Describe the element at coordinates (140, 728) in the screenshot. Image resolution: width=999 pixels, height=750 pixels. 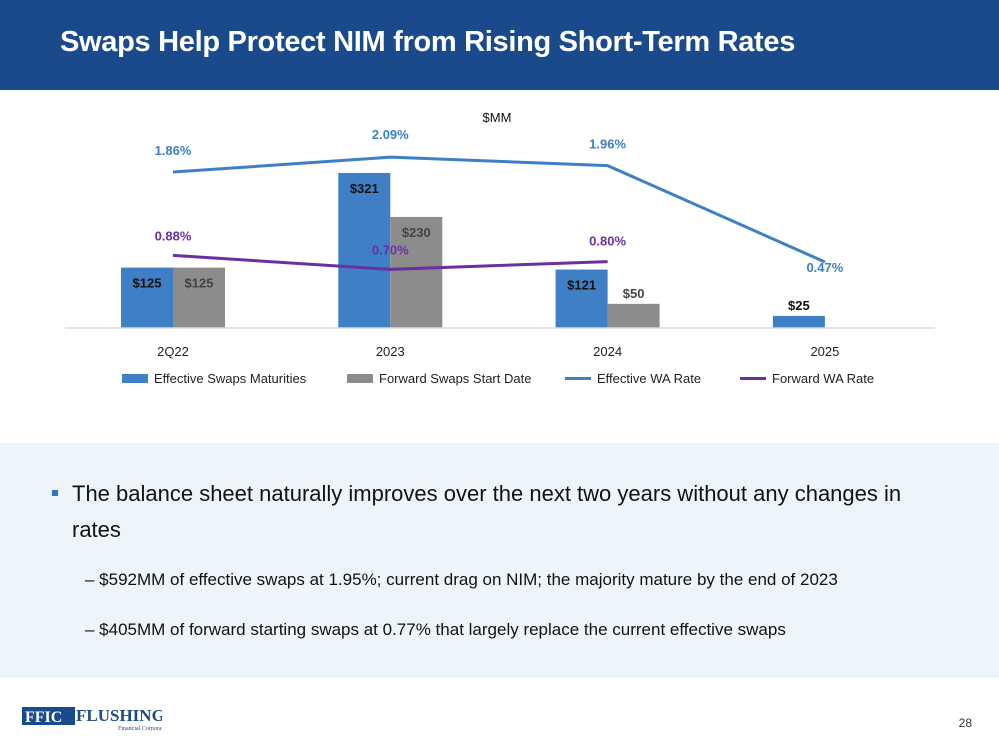
I see `svg-text: Financial Corporation` at that location.